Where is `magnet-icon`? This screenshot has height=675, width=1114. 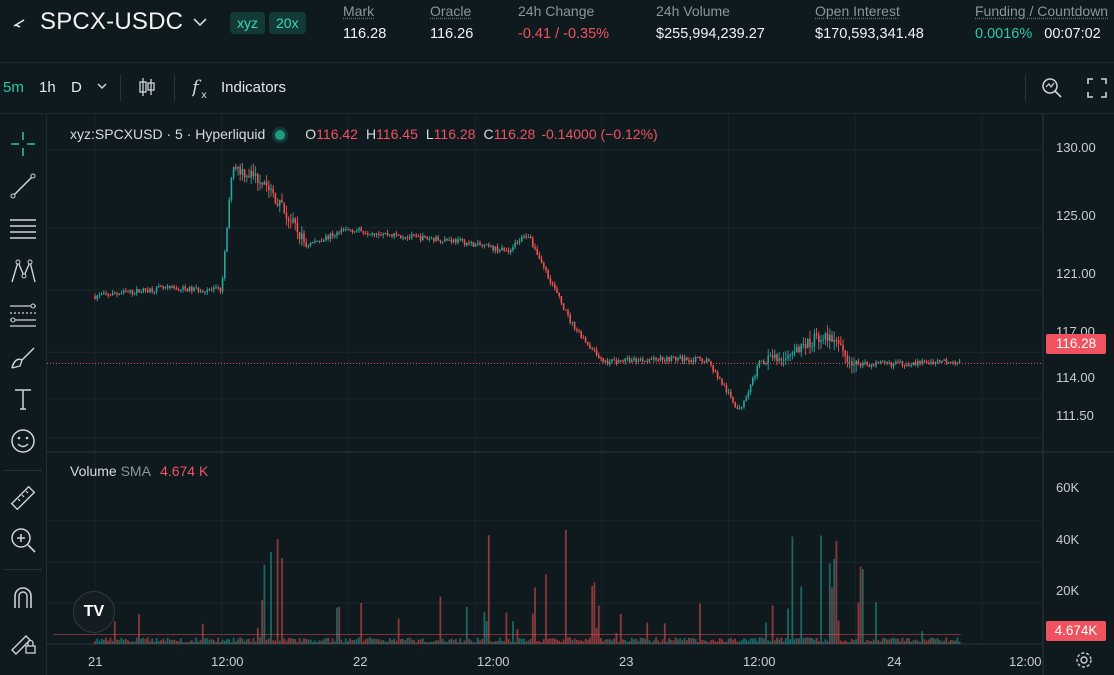
magnet-icon is located at coordinates (23, 598).